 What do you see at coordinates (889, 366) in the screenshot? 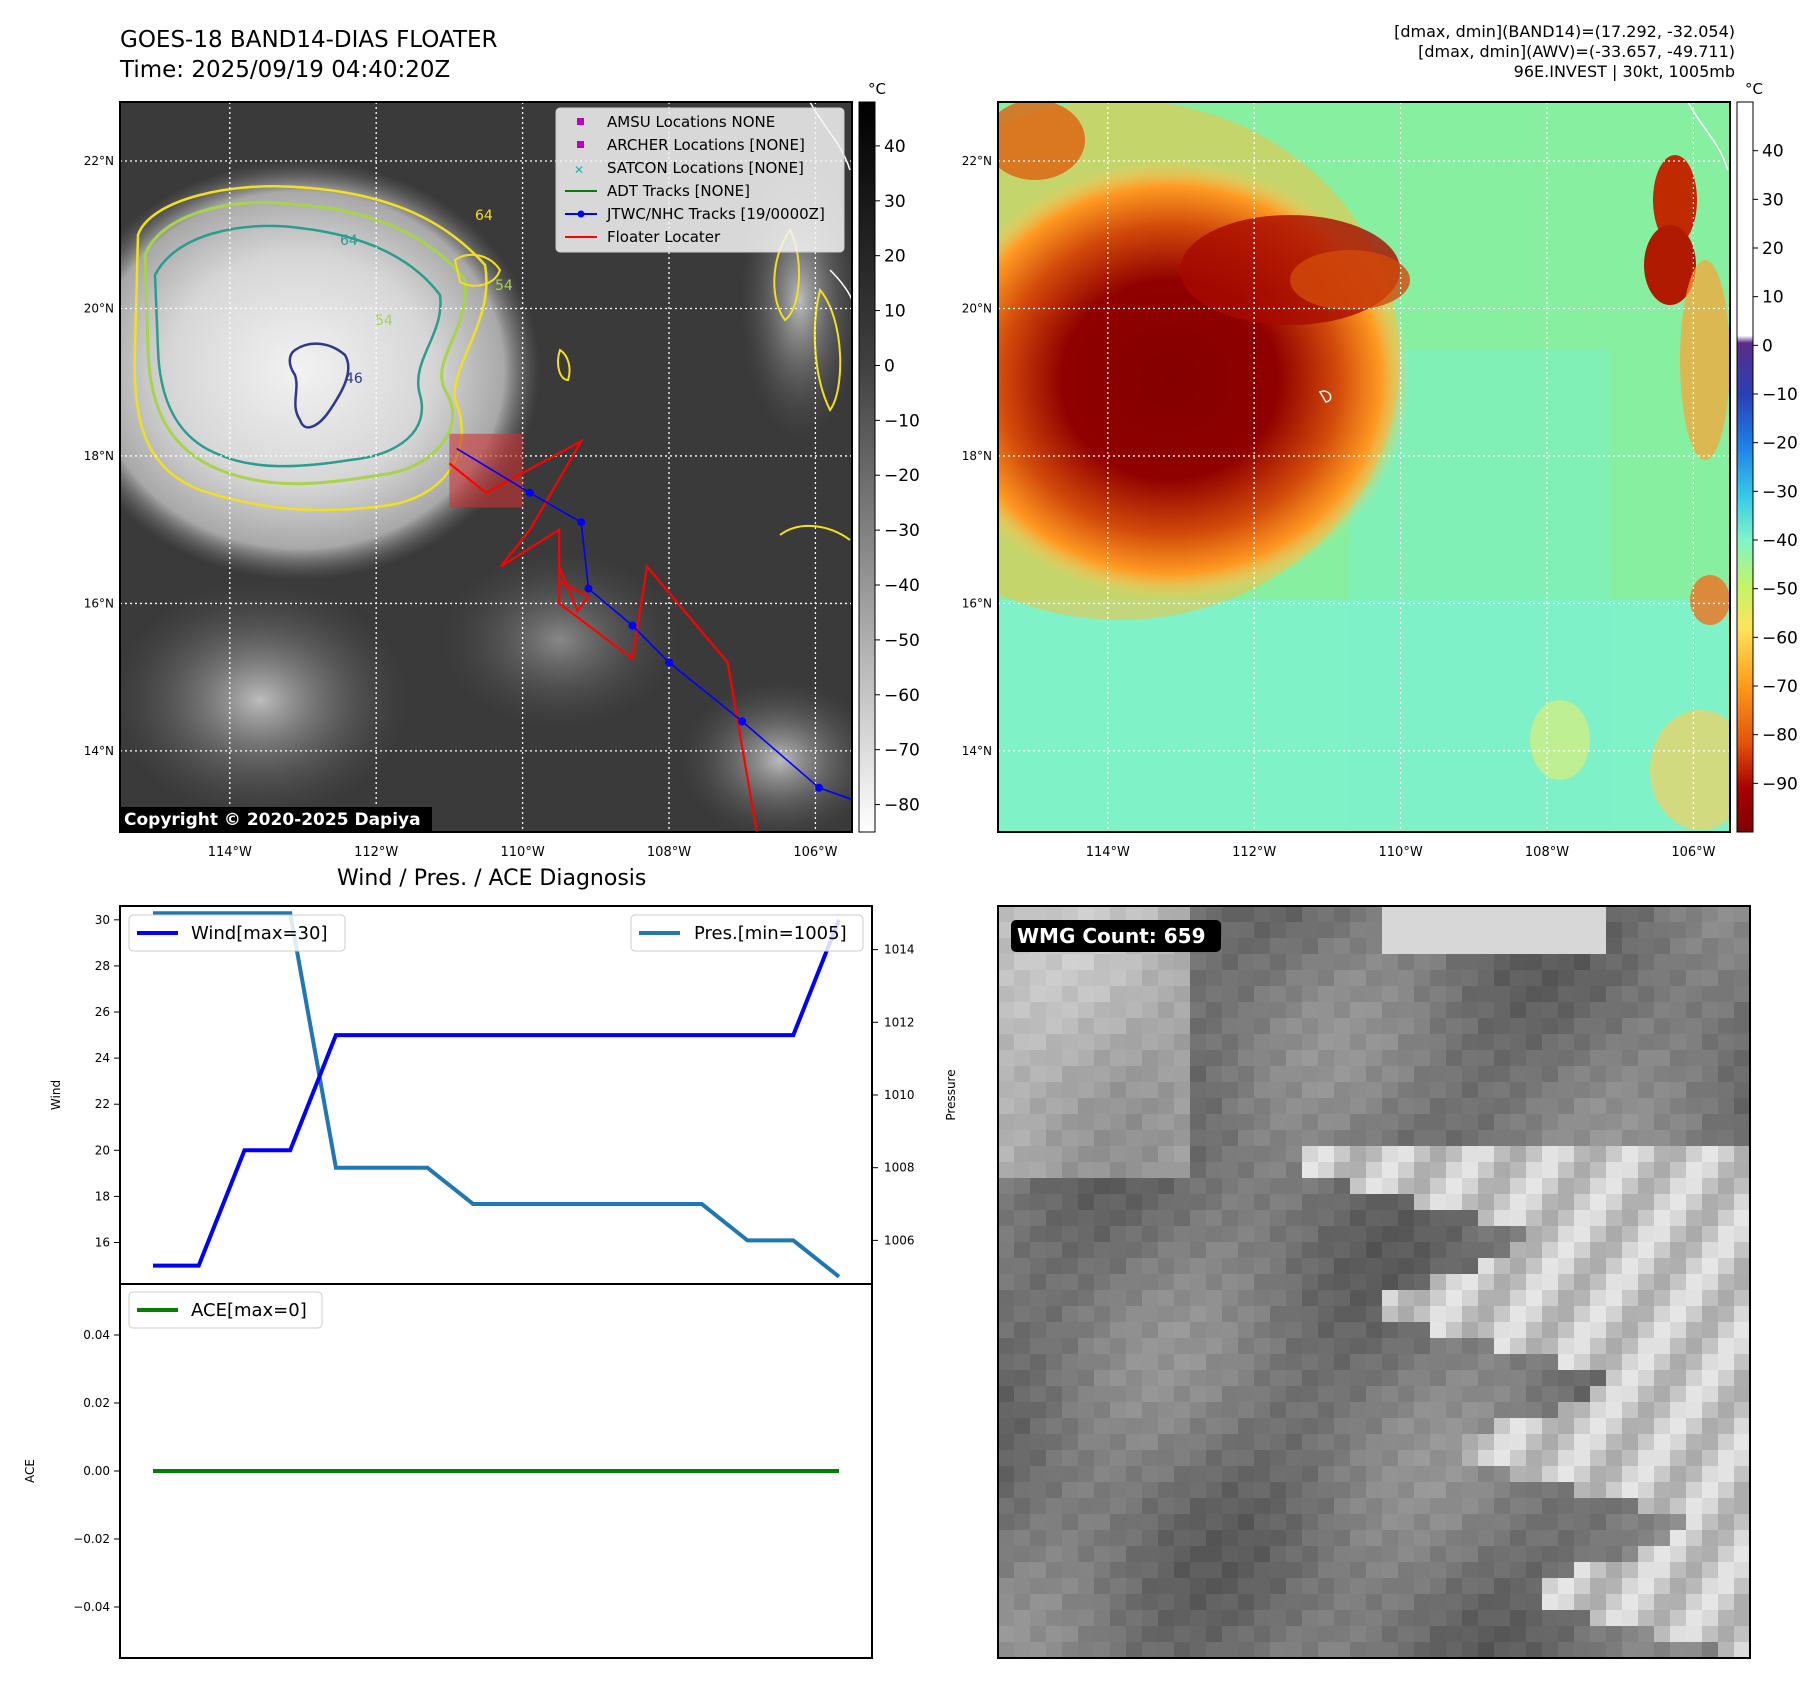
I see `colorbar-tick-label: 0` at bounding box center [889, 366].